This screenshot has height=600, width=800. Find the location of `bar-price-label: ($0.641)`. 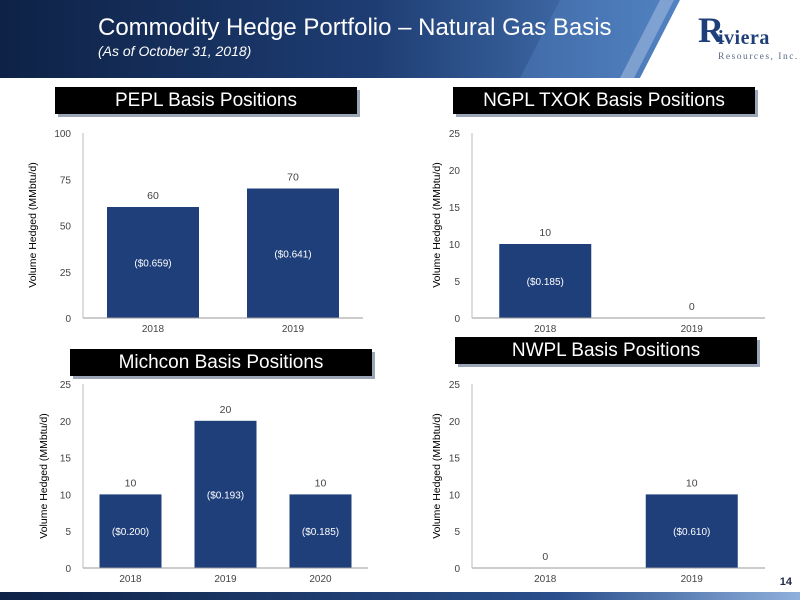

bar-price-label: ($0.641) is located at coordinates (292, 254).